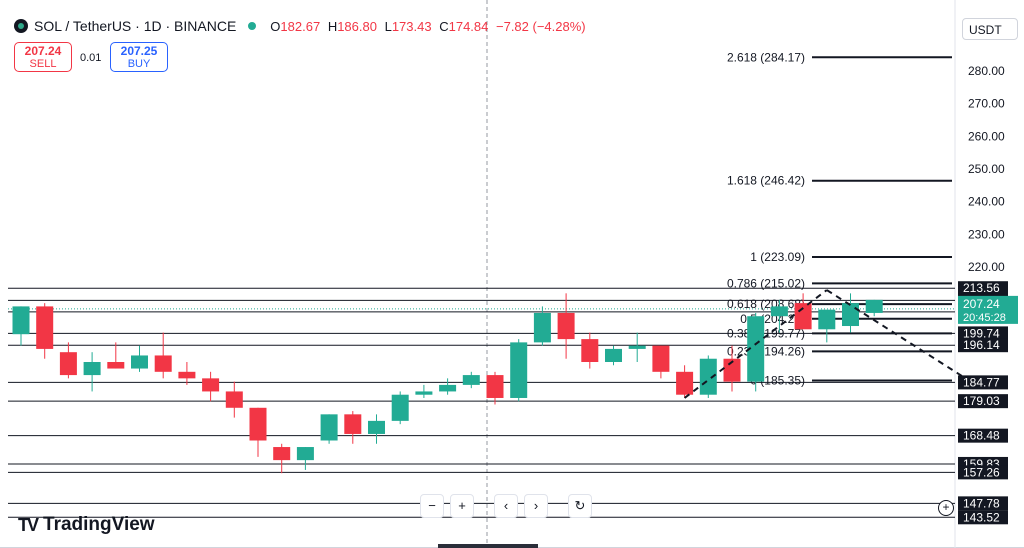  What do you see at coordinates (135, 26) in the screenshot?
I see `symbol-title: SOL / TetherUS · 1D · BINANCE` at bounding box center [135, 26].